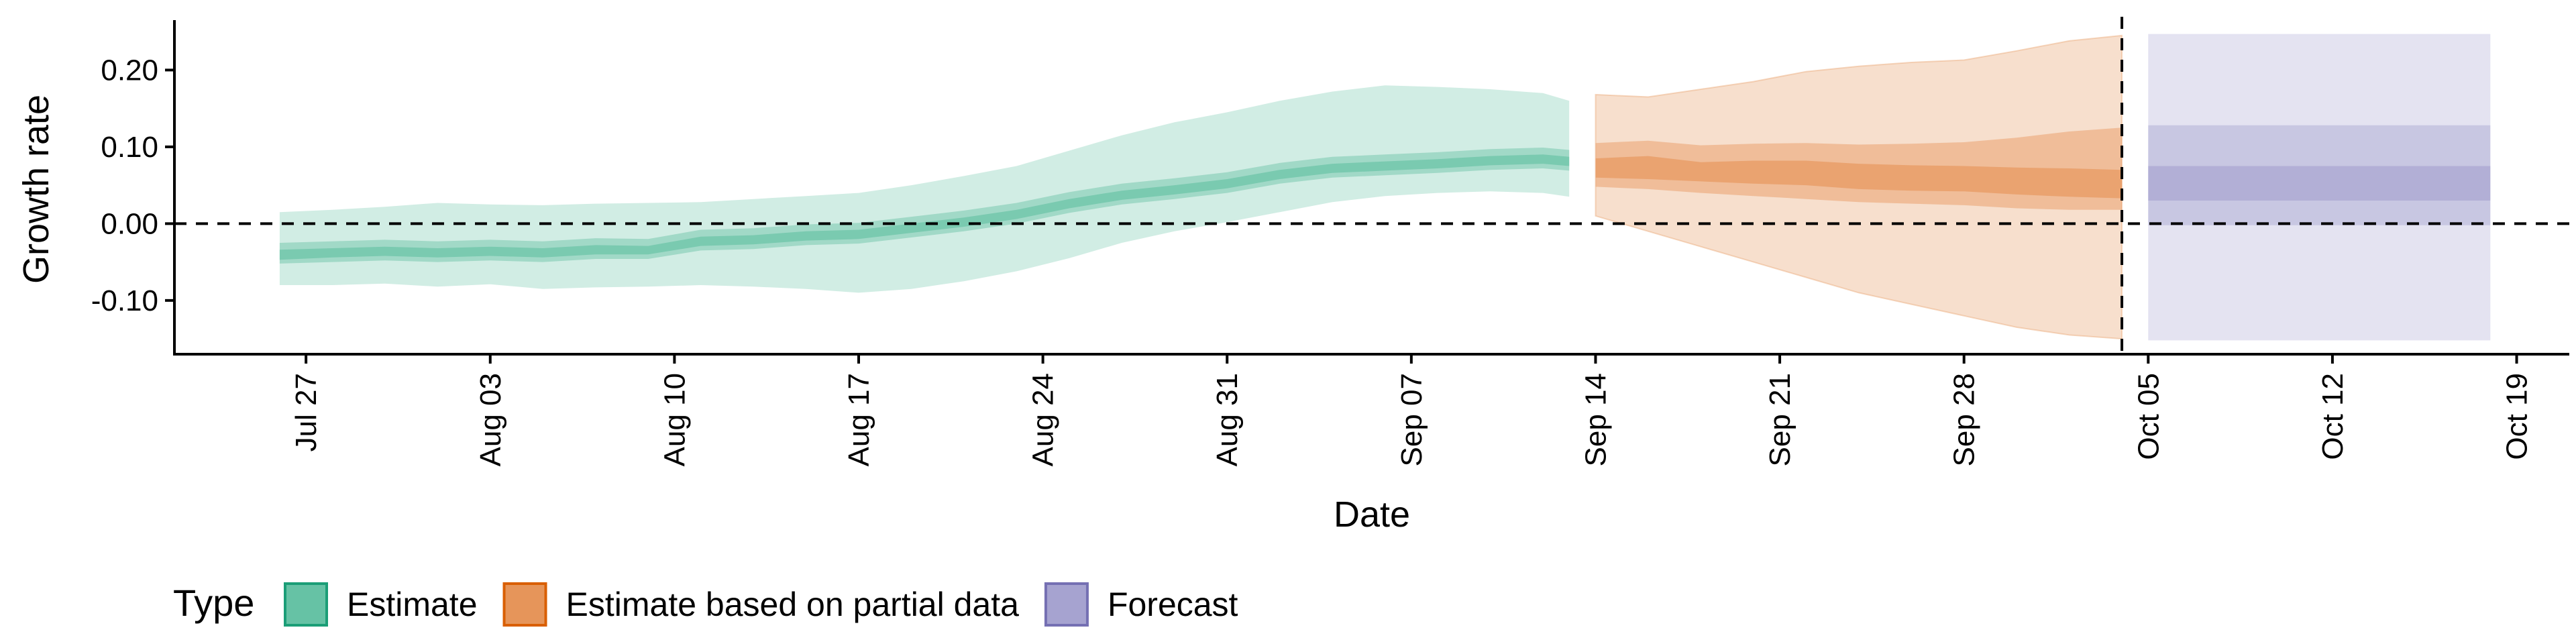  What do you see at coordinates (859, 419) in the screenshot?
I see `x-tick-label: Aug 17` at bounding box center [859, 419].